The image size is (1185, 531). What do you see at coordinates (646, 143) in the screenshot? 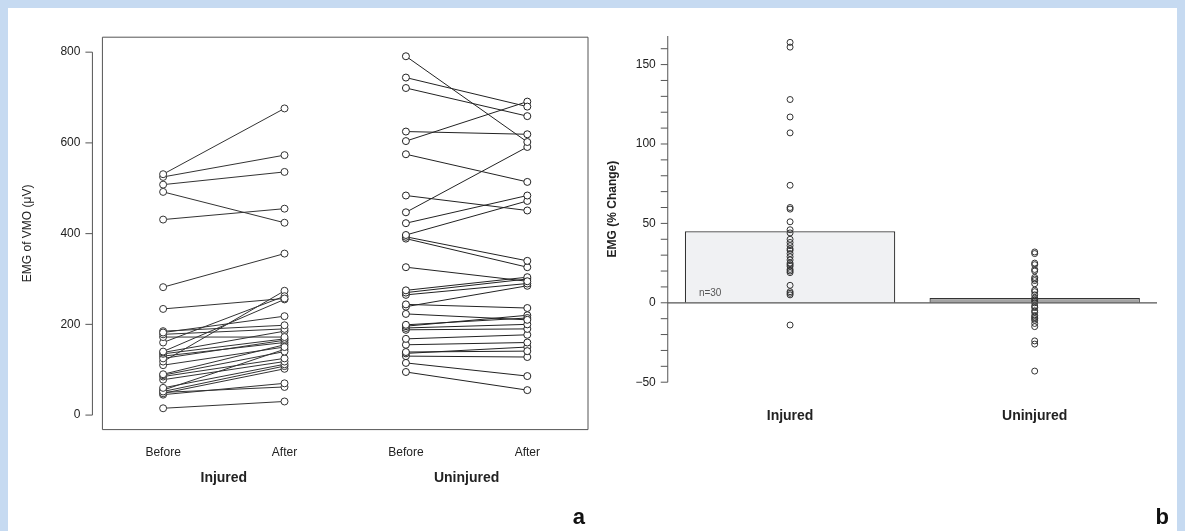
I see `y-tick-label: 100` at bounding box center [646, 143].